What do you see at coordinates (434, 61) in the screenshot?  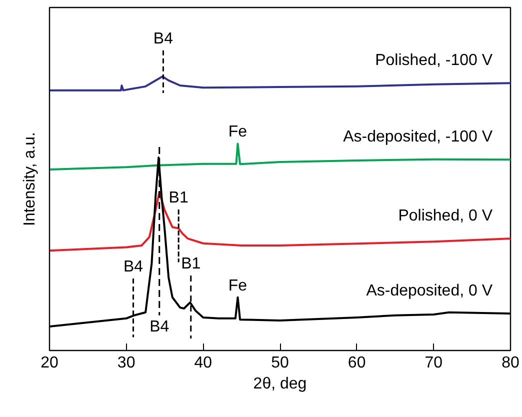 I see `series-label: Polished, -100 V` at bounding box center [434, 61].